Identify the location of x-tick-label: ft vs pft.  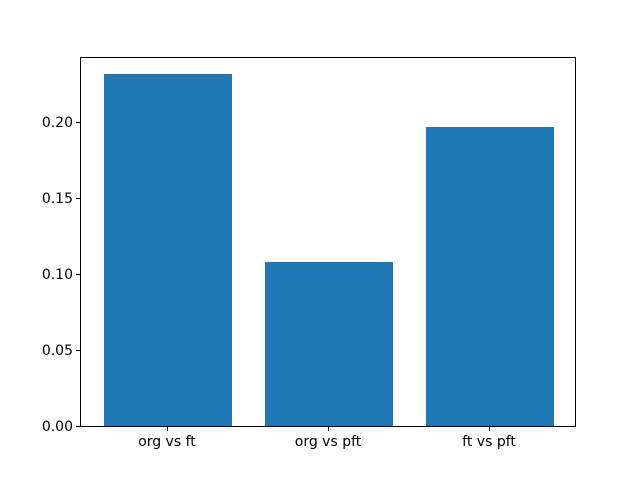
(489, 442).